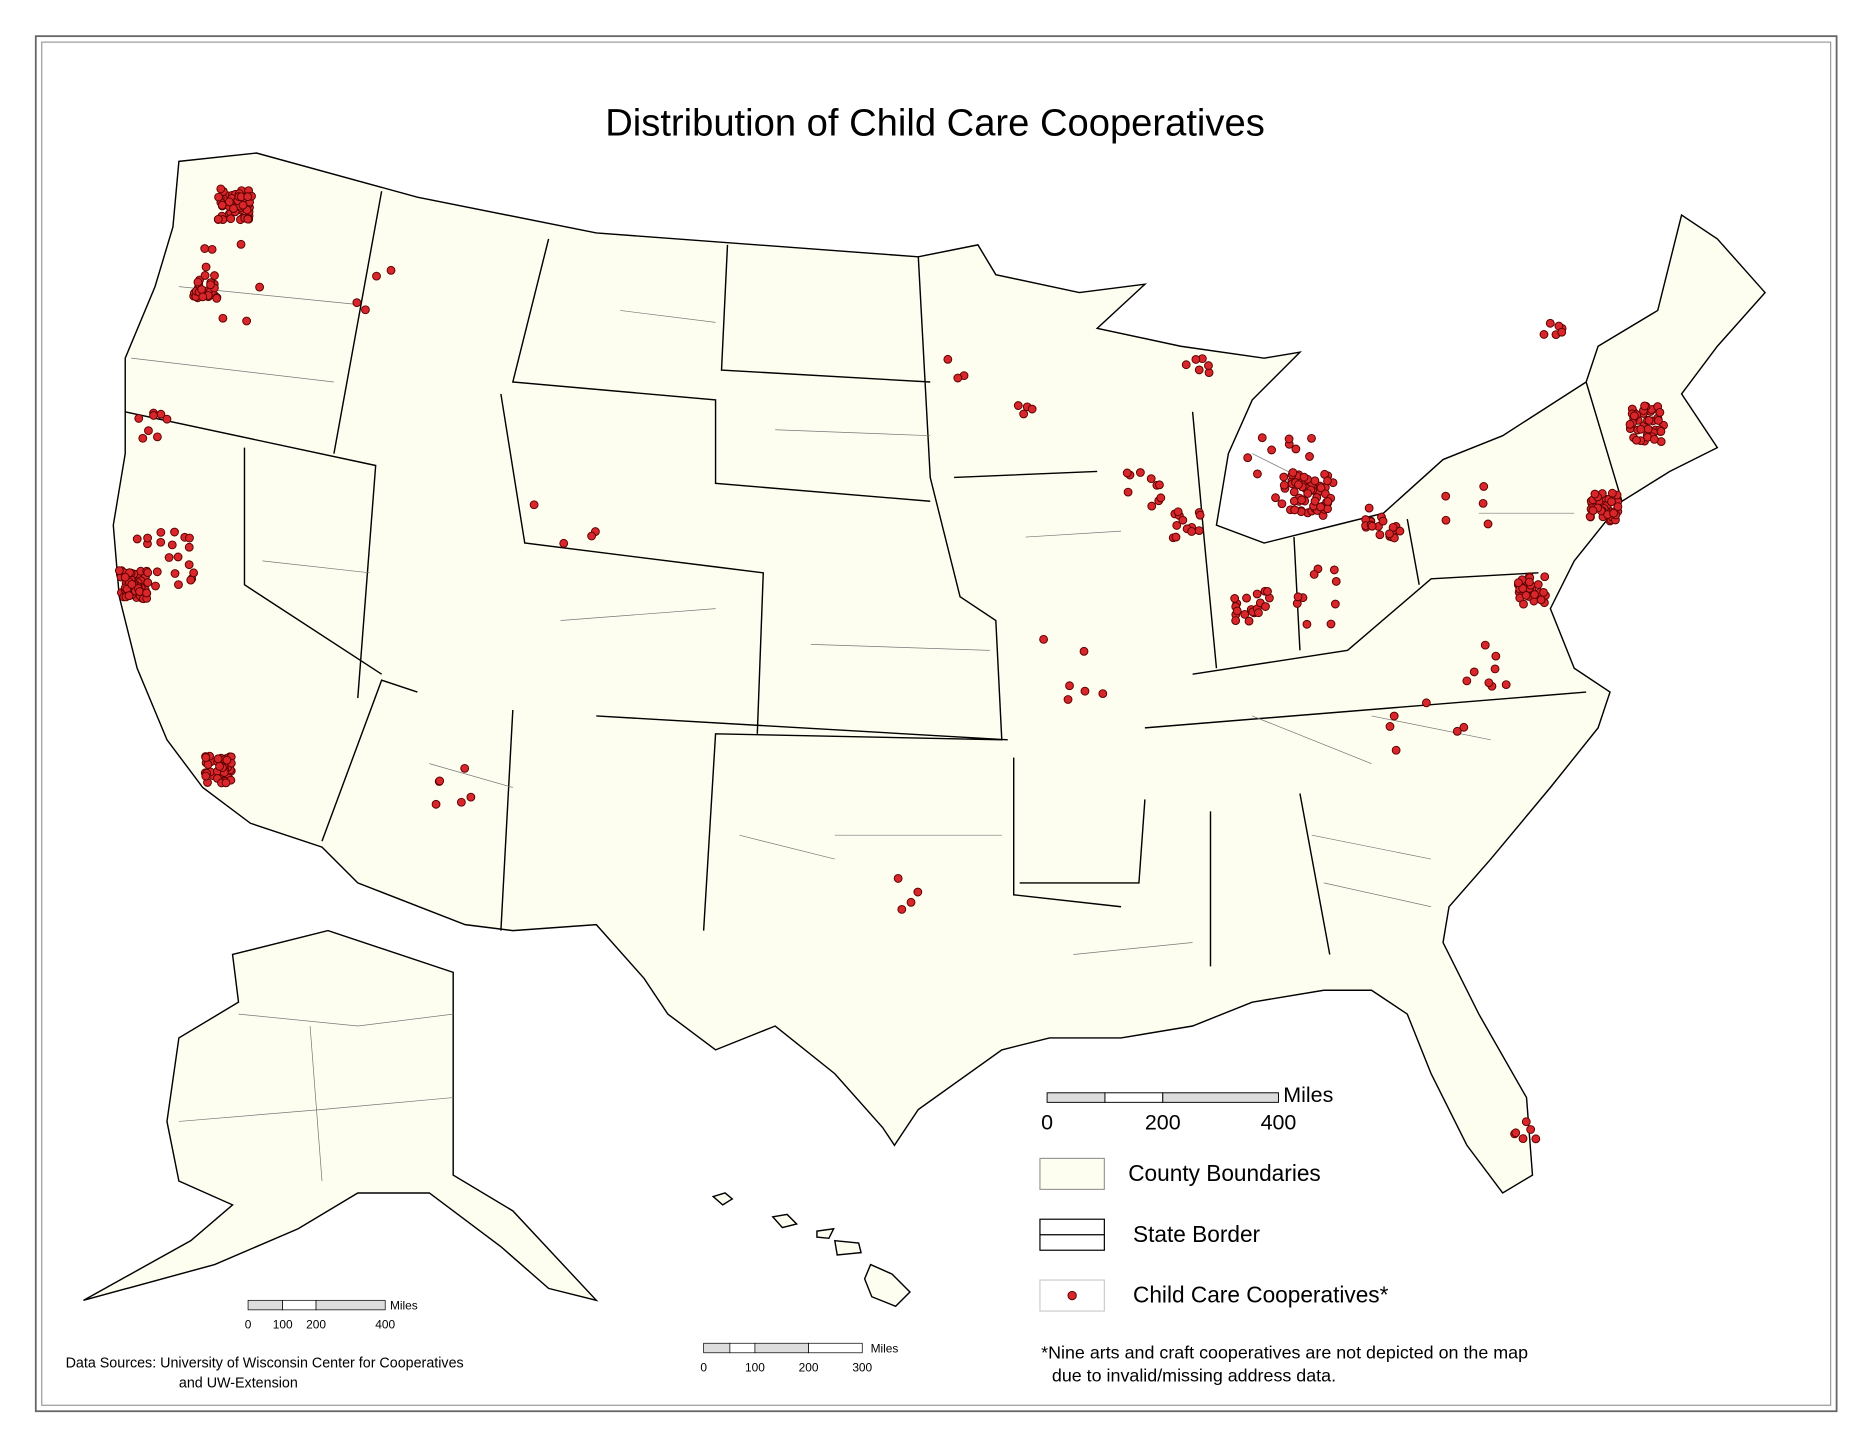 The image size is (1870, 1445). What do you see at coordinates (1072, 1295) in the screenshot?
I see `point-swatch-dot` at bounding box center [1072, 1295].